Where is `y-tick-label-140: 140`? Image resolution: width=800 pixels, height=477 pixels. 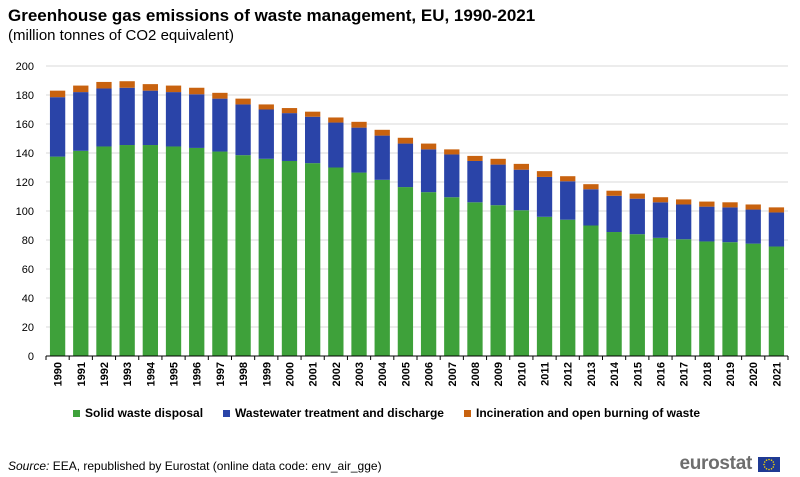
y-tick-label-140: 140 is located at coordinates (25, 154).